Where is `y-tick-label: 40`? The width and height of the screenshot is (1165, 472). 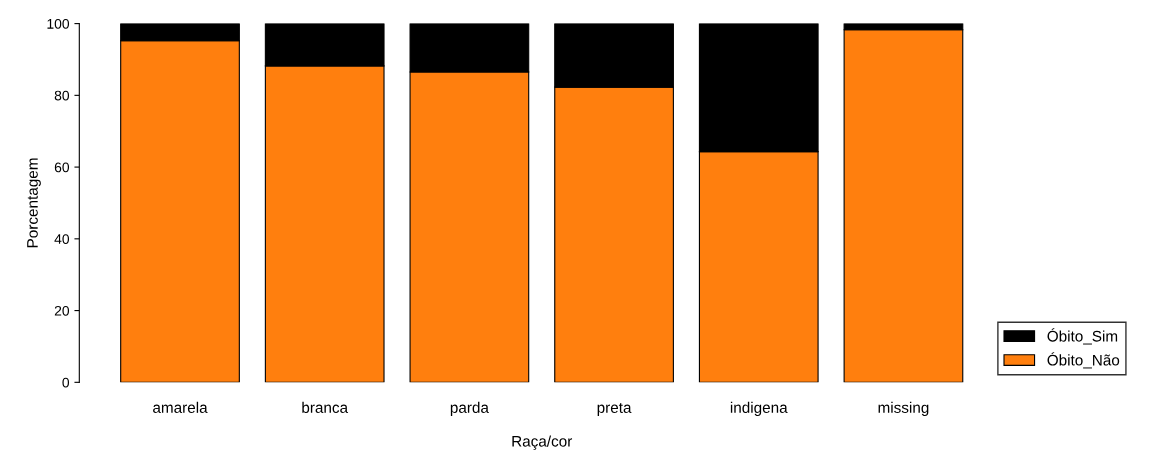 y-tick-label: 40 is located at coordinates (62, 239).